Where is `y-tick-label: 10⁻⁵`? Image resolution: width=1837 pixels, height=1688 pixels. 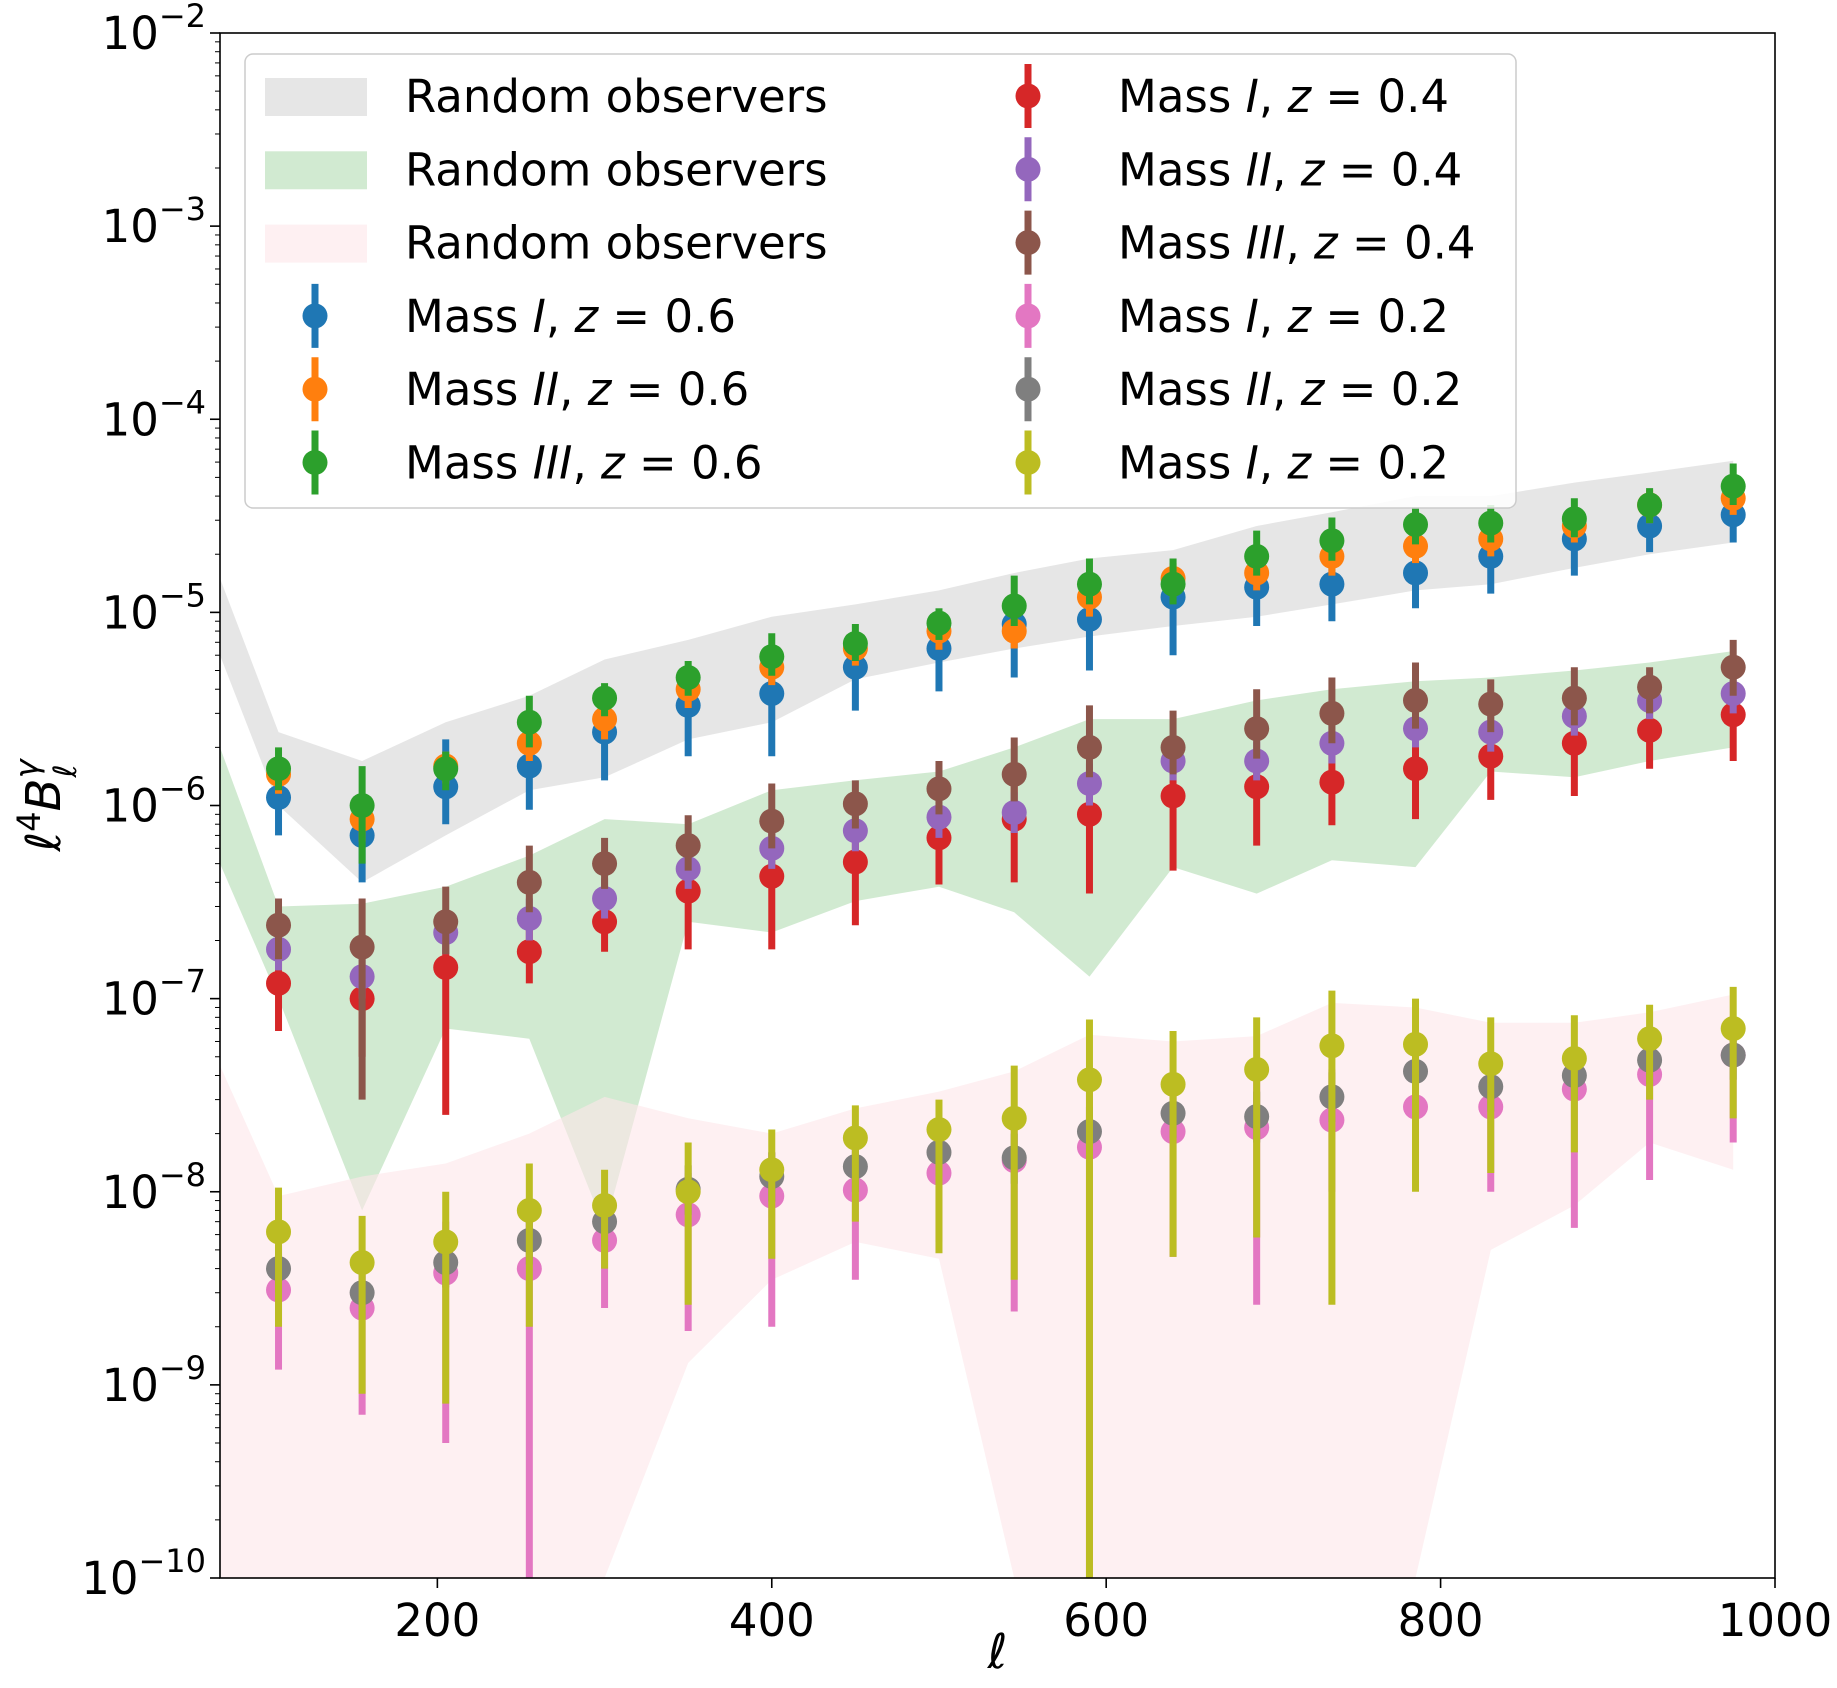 y-tick-label: 10⁻⁵ is located at coordinates (154, 607).